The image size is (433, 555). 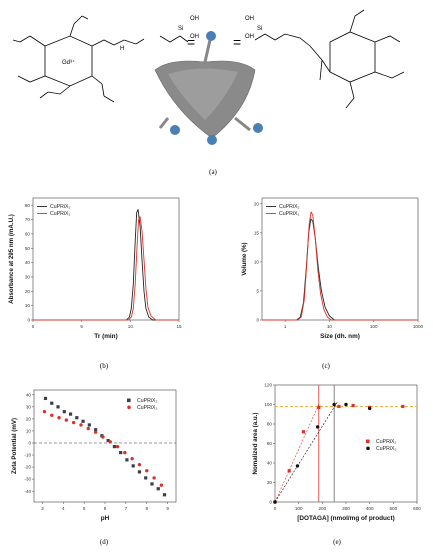 What do you see at coordinates (28, 205) in the screenshot?
I see `y-tick-label: 80` at bounding box center [28, 205].